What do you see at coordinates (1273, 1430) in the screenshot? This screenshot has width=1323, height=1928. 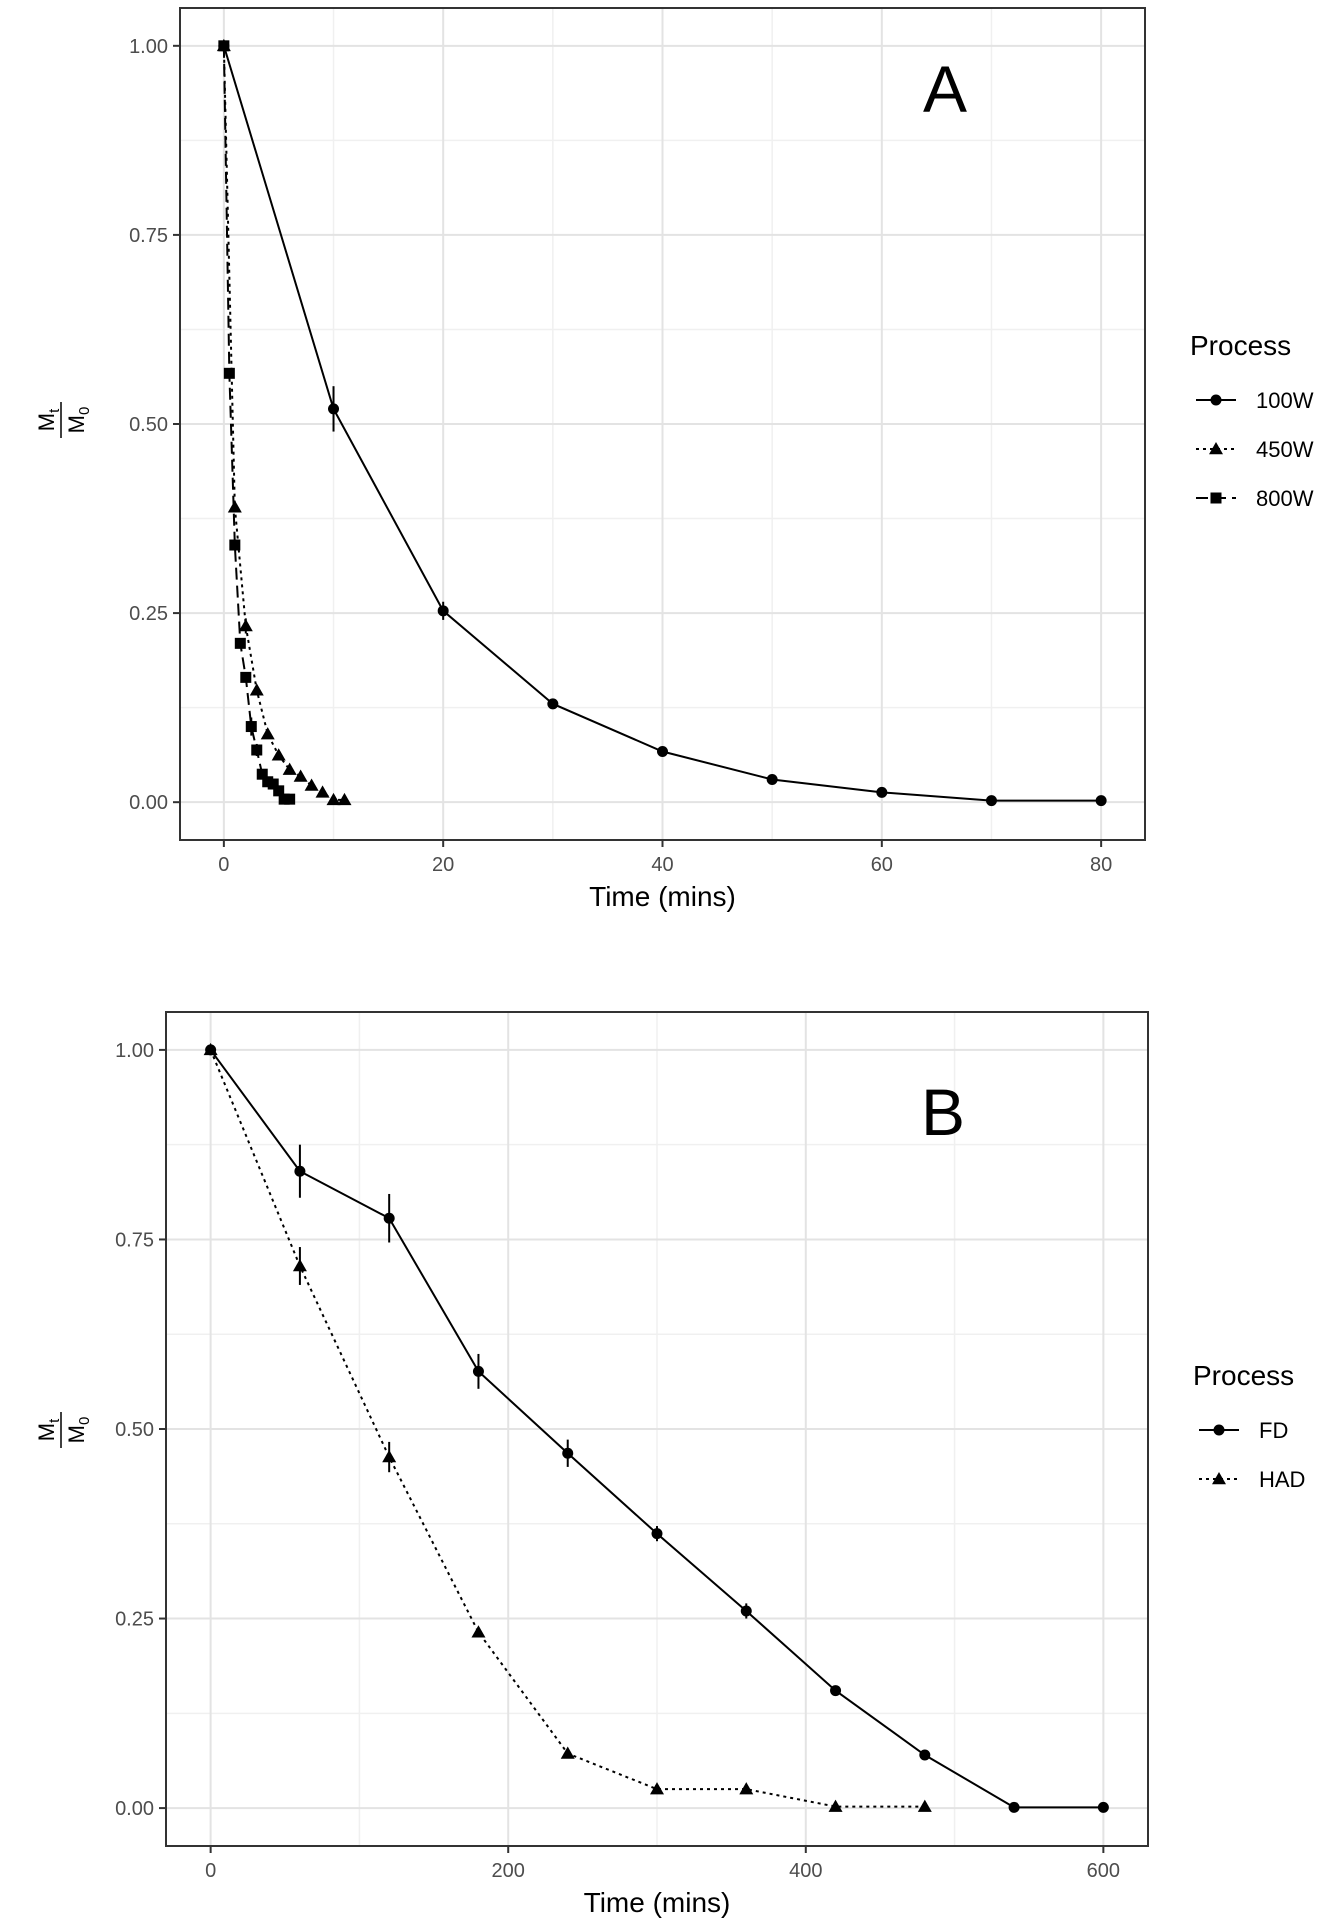 I see `legend-label: FD` at bounding box center [1273, 1430].